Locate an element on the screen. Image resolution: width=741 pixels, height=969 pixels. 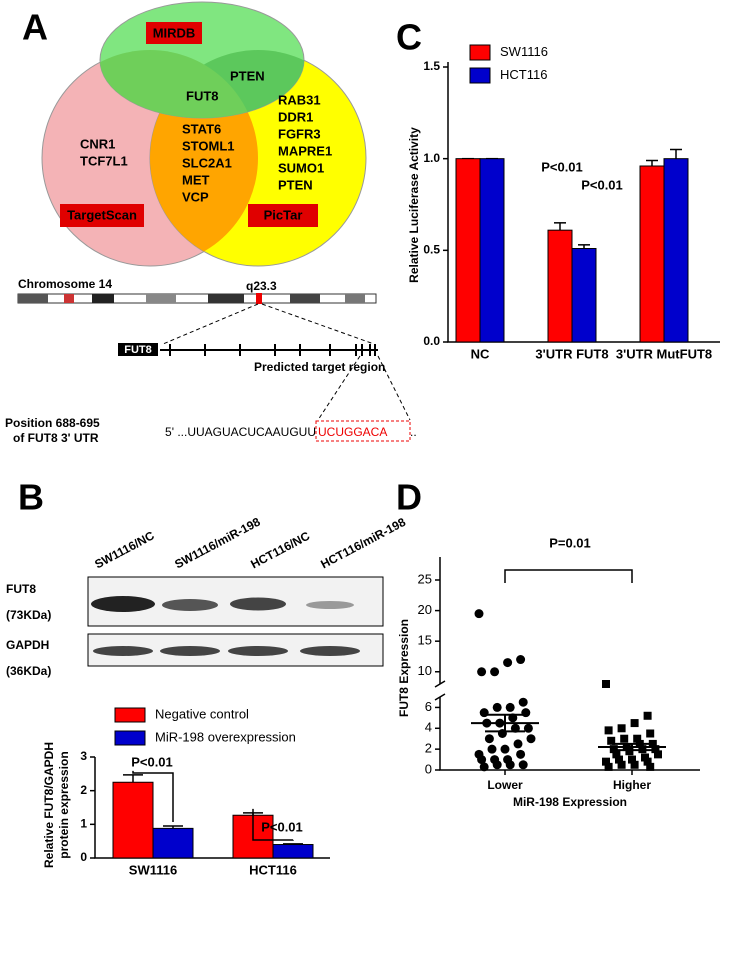
annotation: P=0.01 is located at coordinates (570, 542).